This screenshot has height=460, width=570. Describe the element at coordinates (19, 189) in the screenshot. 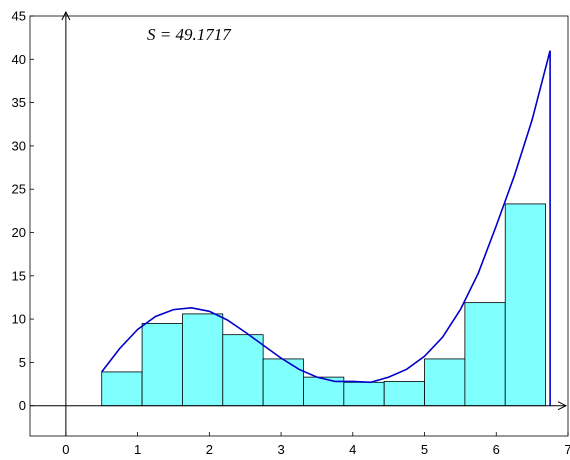

I see `y-tick-label: 25` at that location.